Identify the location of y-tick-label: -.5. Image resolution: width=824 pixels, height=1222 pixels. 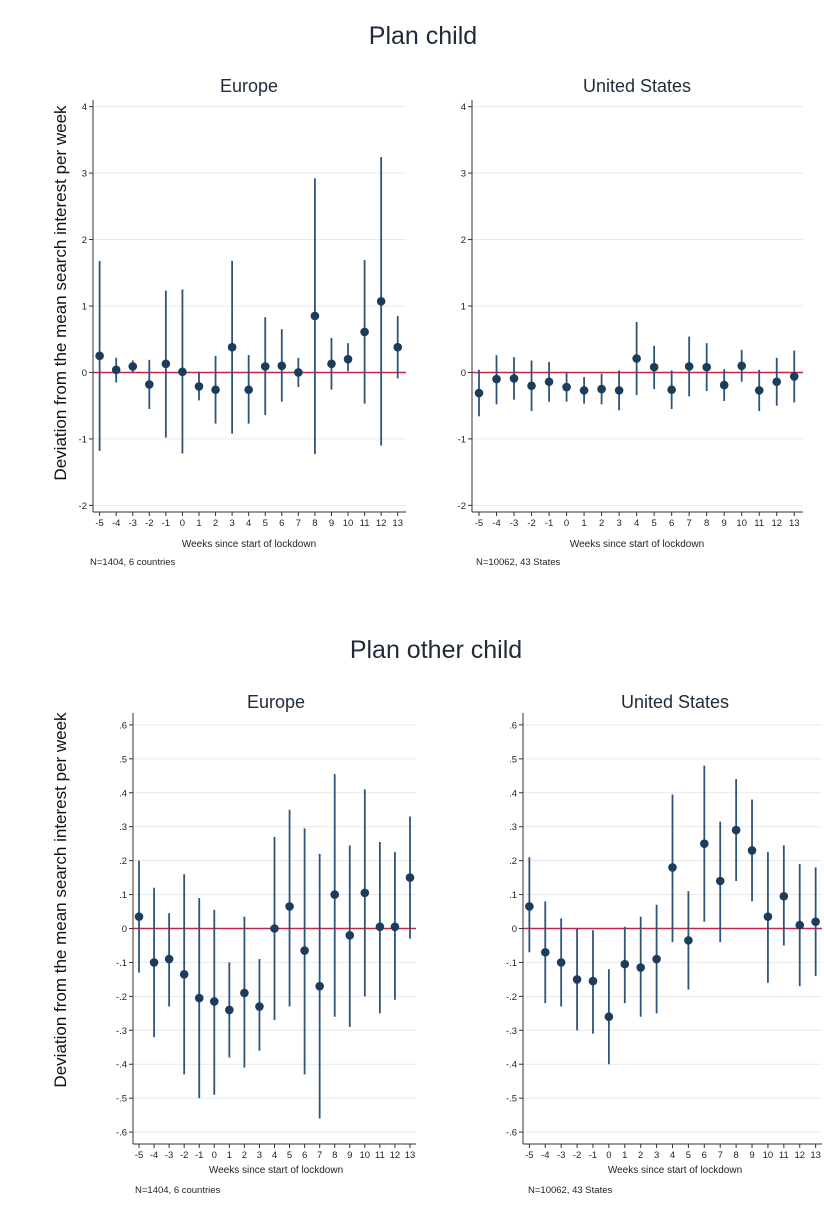
(121, 1099).